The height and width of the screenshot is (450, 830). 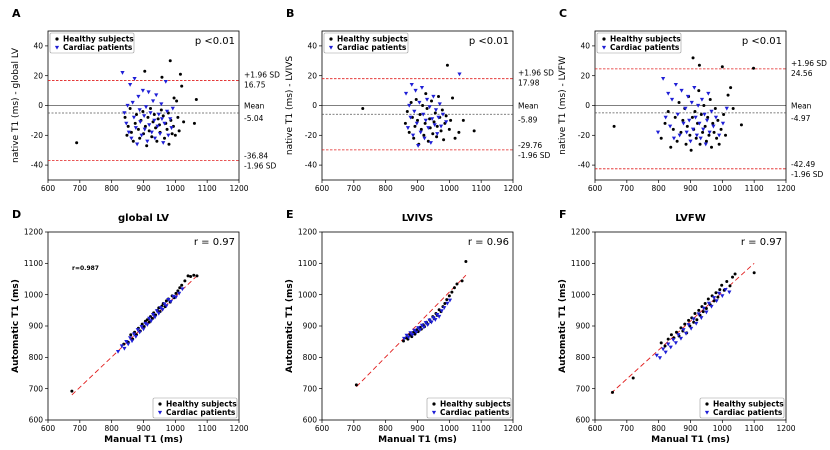 I want to click on fit-line, so click(x=134, y=335).